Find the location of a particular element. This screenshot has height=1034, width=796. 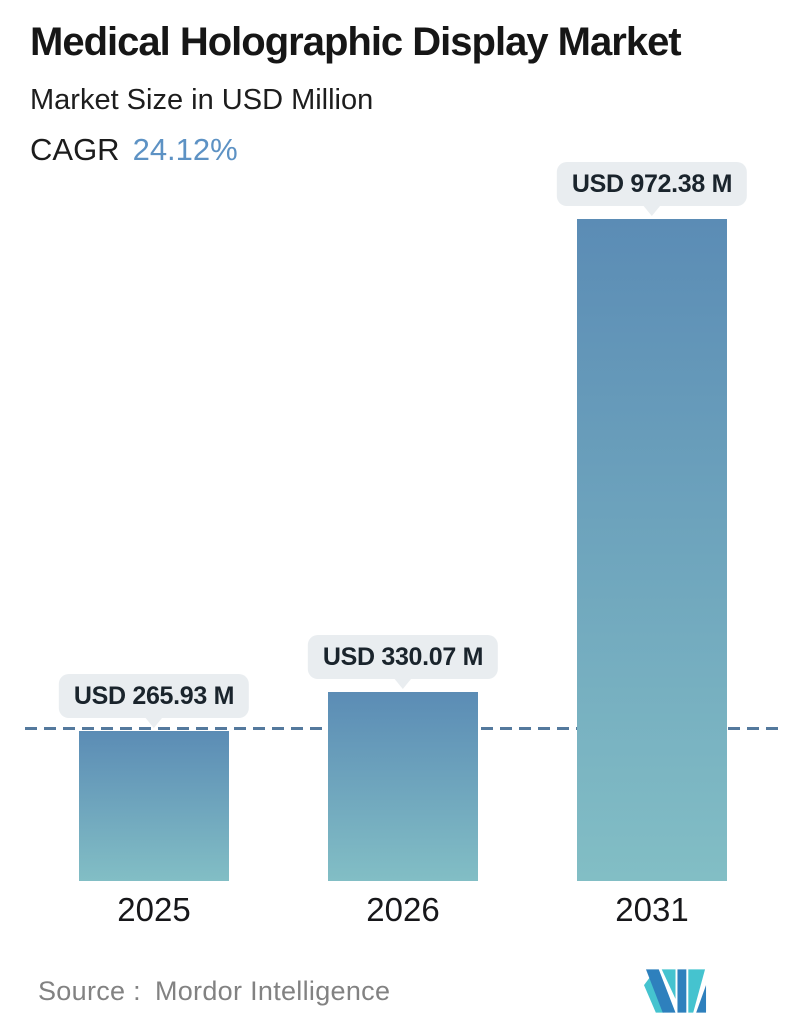

bar-2026 is located at coordinates (403, 786).